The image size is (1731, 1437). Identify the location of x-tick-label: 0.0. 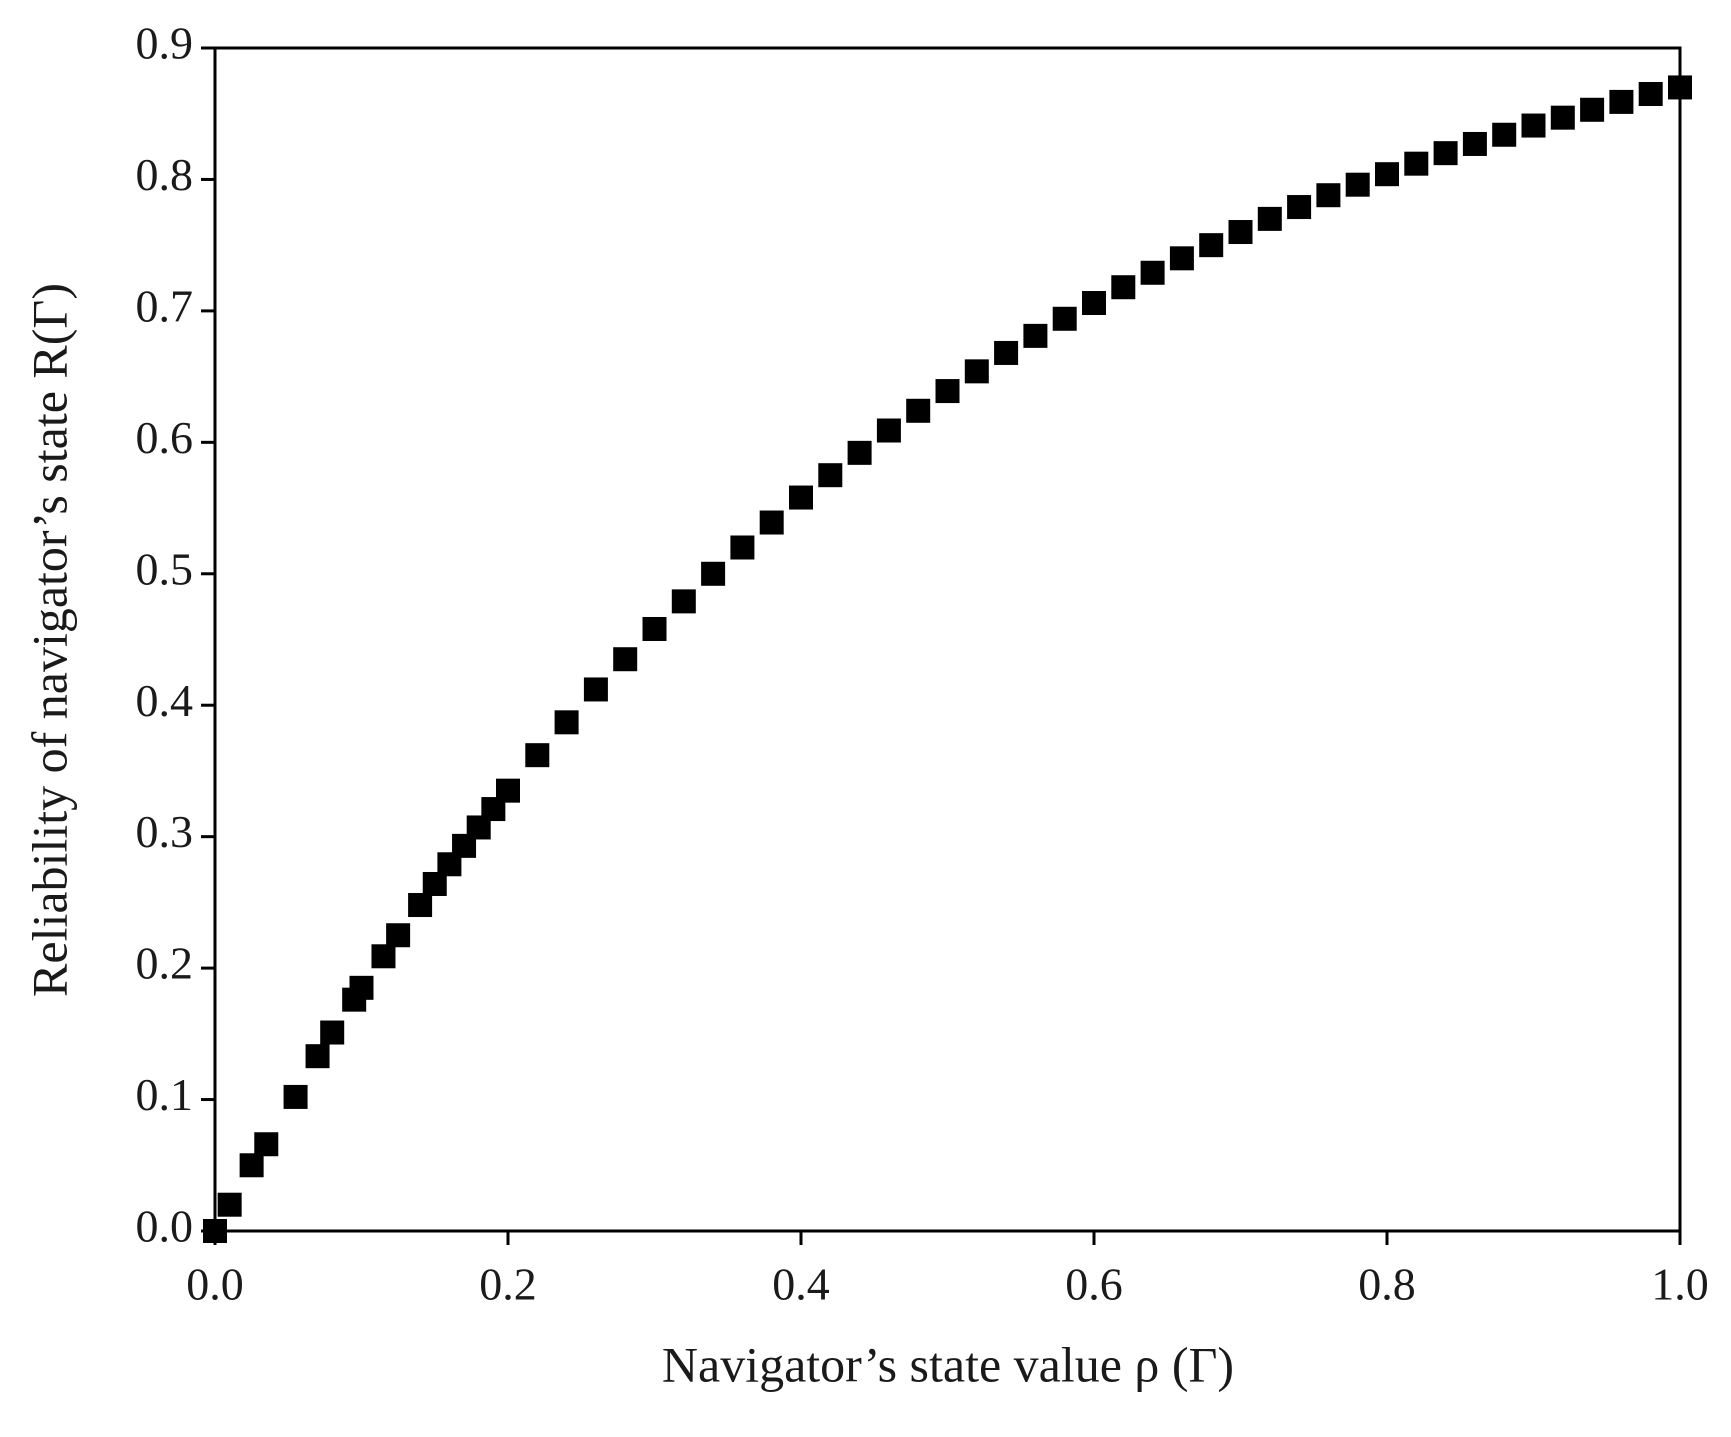
(215, 1284).